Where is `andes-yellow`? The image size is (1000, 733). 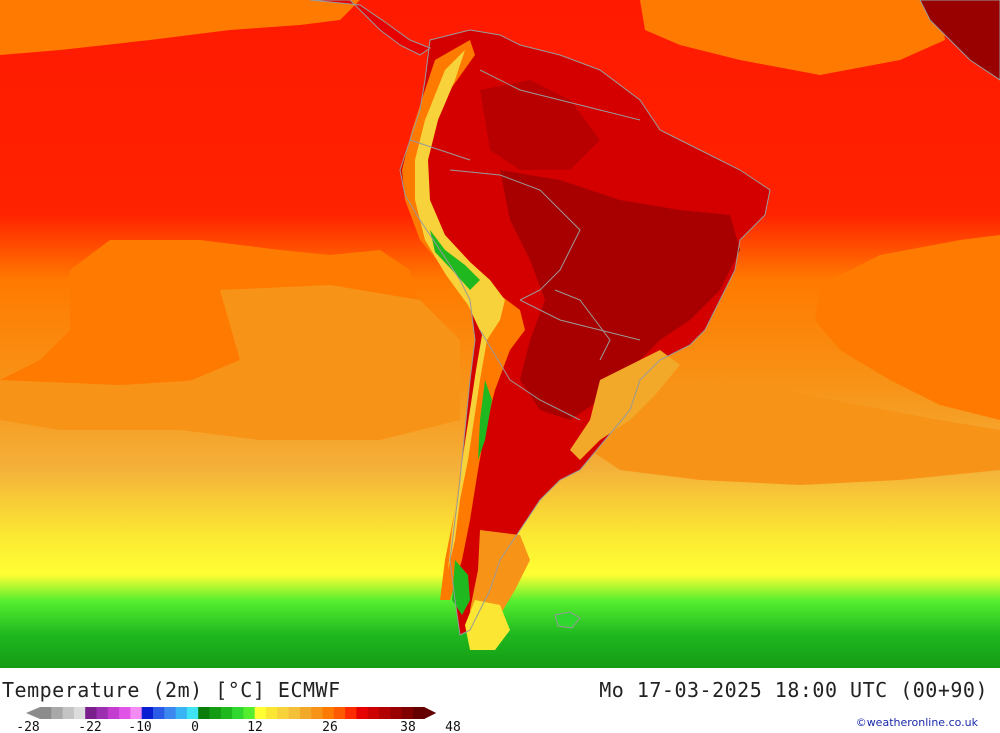
andes-yellow is located at coordinates (460, 310).